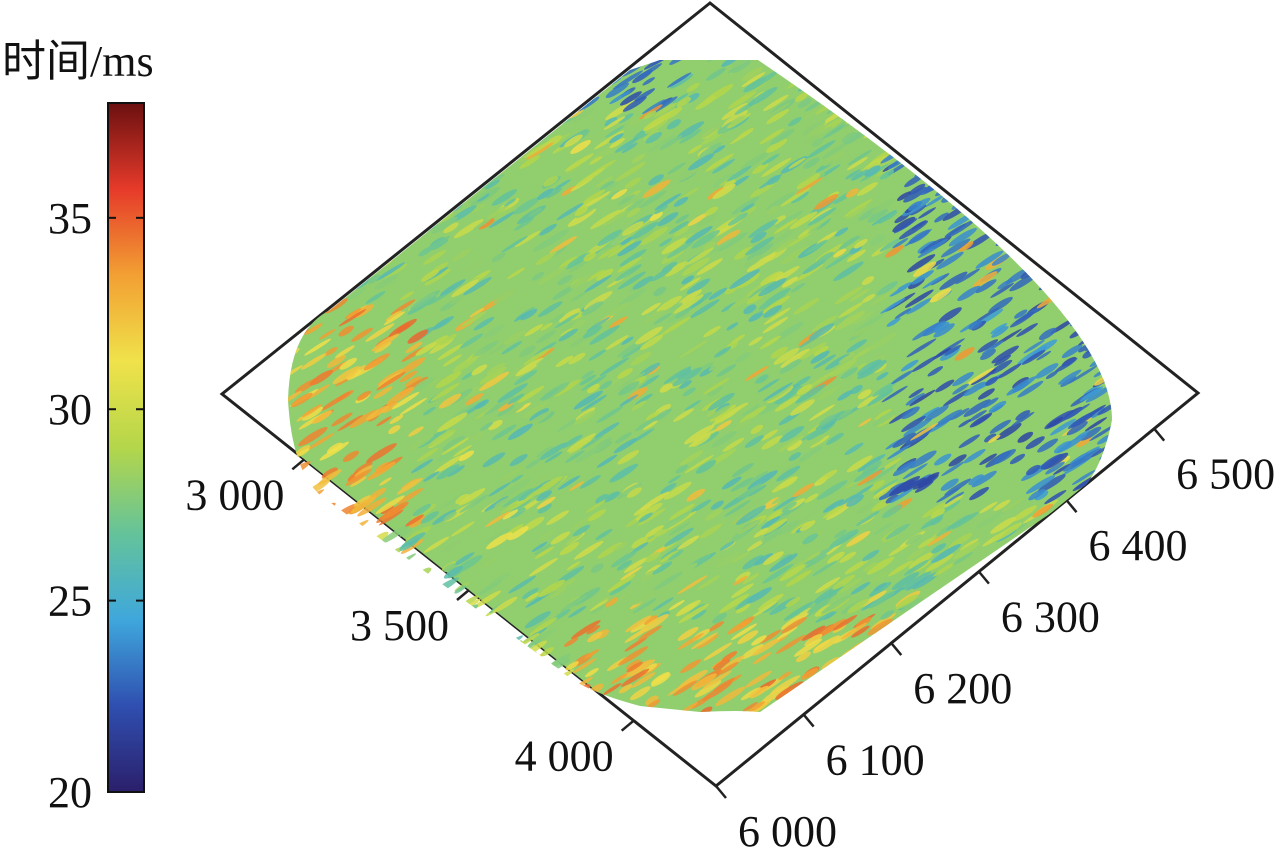  I want to click on colorbar-tick-label: 20, so click(70, 792).